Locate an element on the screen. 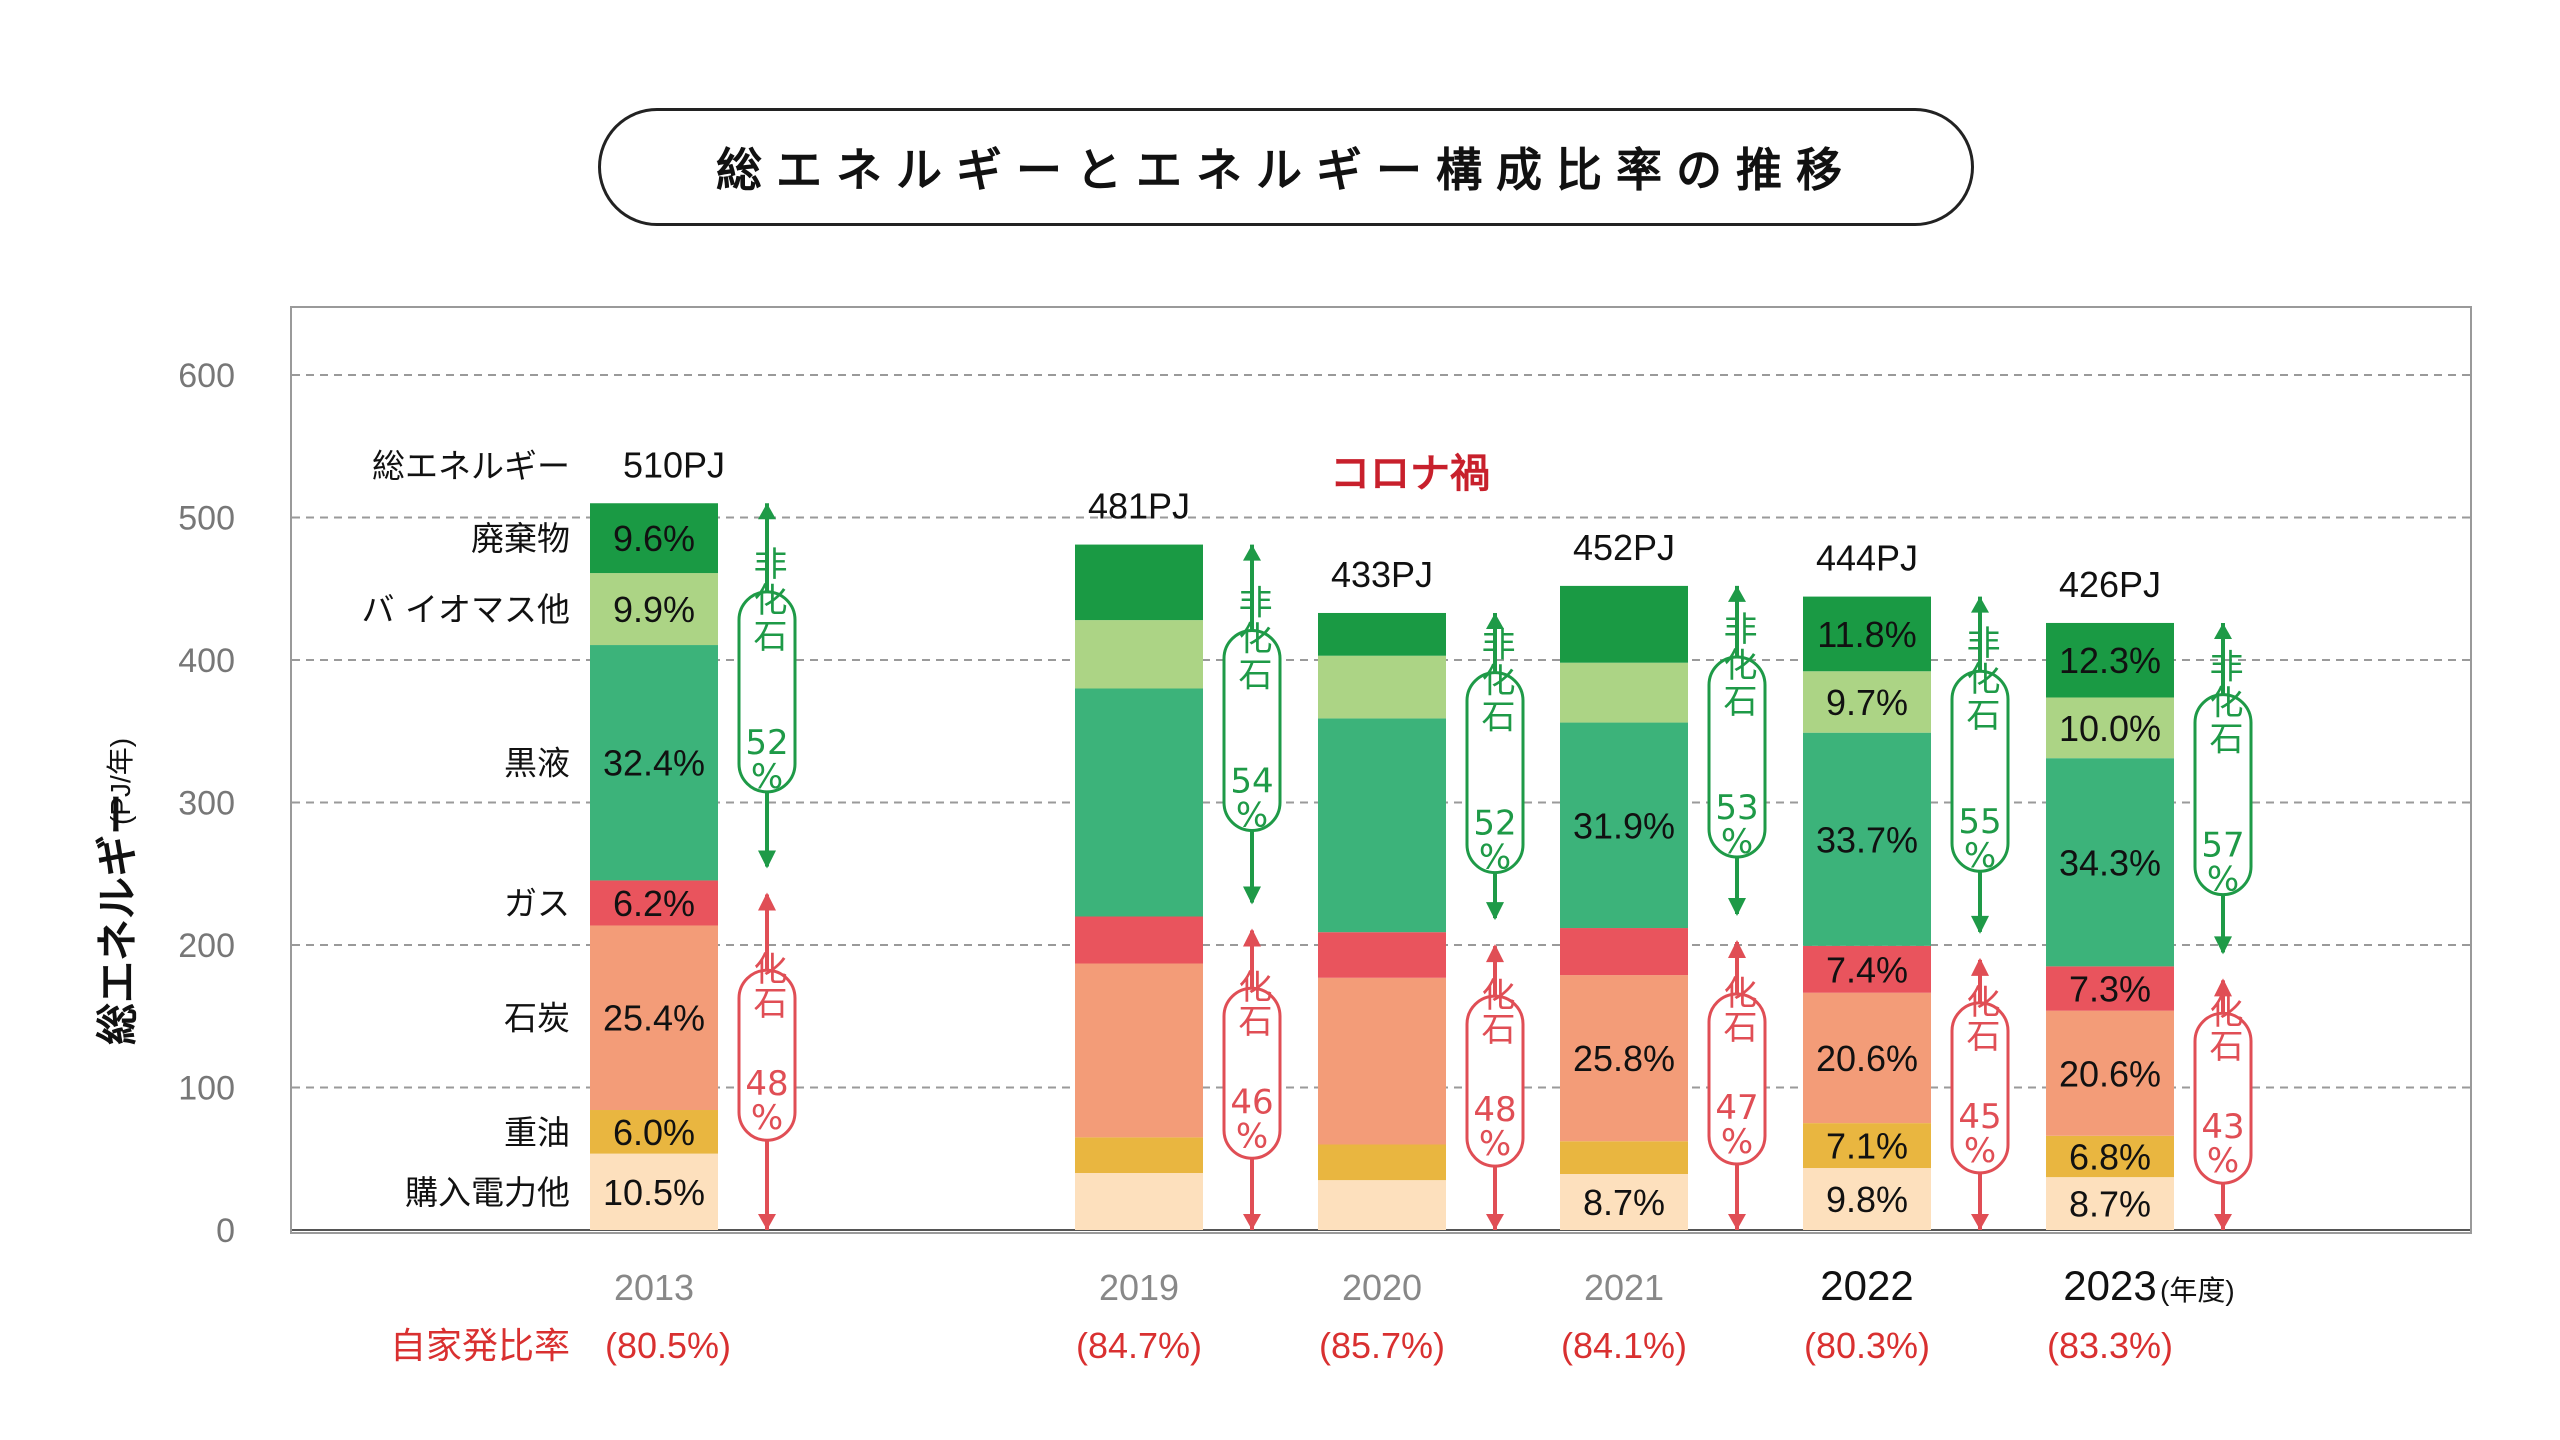 The image size is (2560, 1440). data-label: 12.3% is located at coordinates (2110, 660).